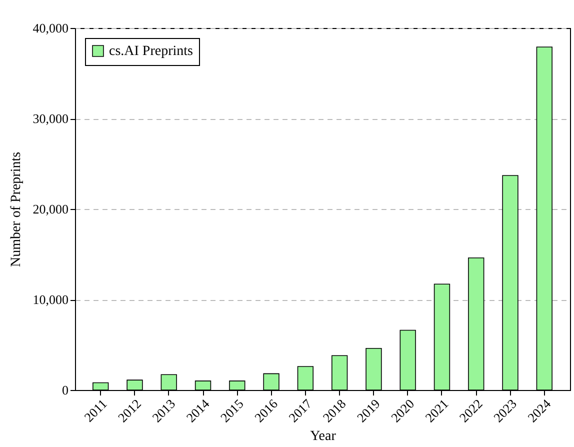 The width and height of the screenshot is (574, 447). I want to click on x-axis-title: Year, so click(323, 436).